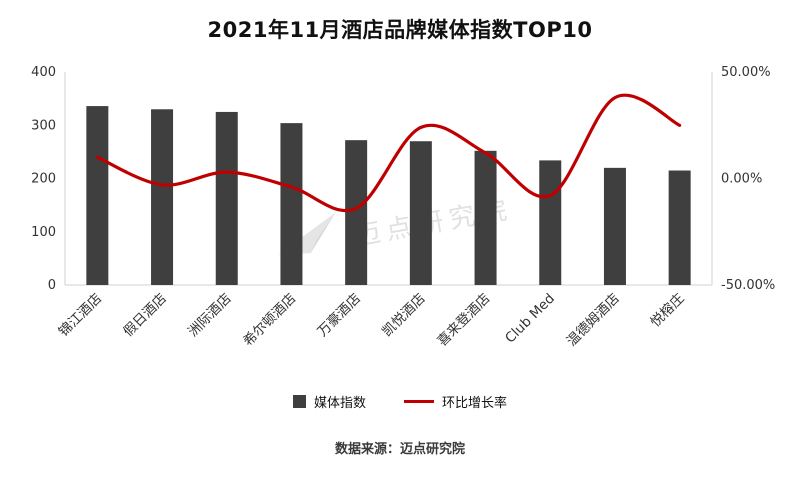 The image size is (800, 493). I want to click on left-axis-tick-label: 300, so click(43, 125).